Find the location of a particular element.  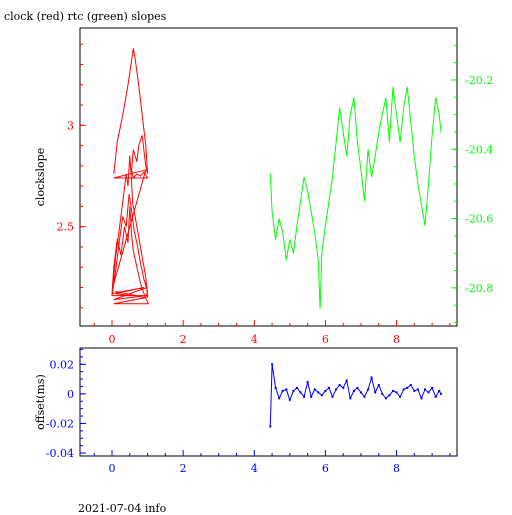

clock-slope-series is located at coordinates (130, 176).